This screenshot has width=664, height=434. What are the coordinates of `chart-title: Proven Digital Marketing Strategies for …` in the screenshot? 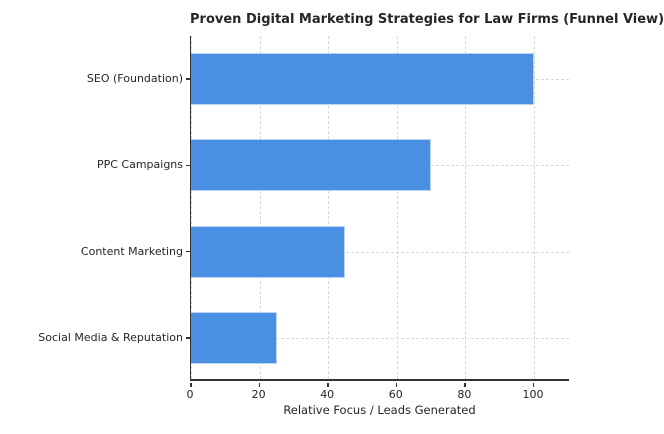 It's located at (427, 19).